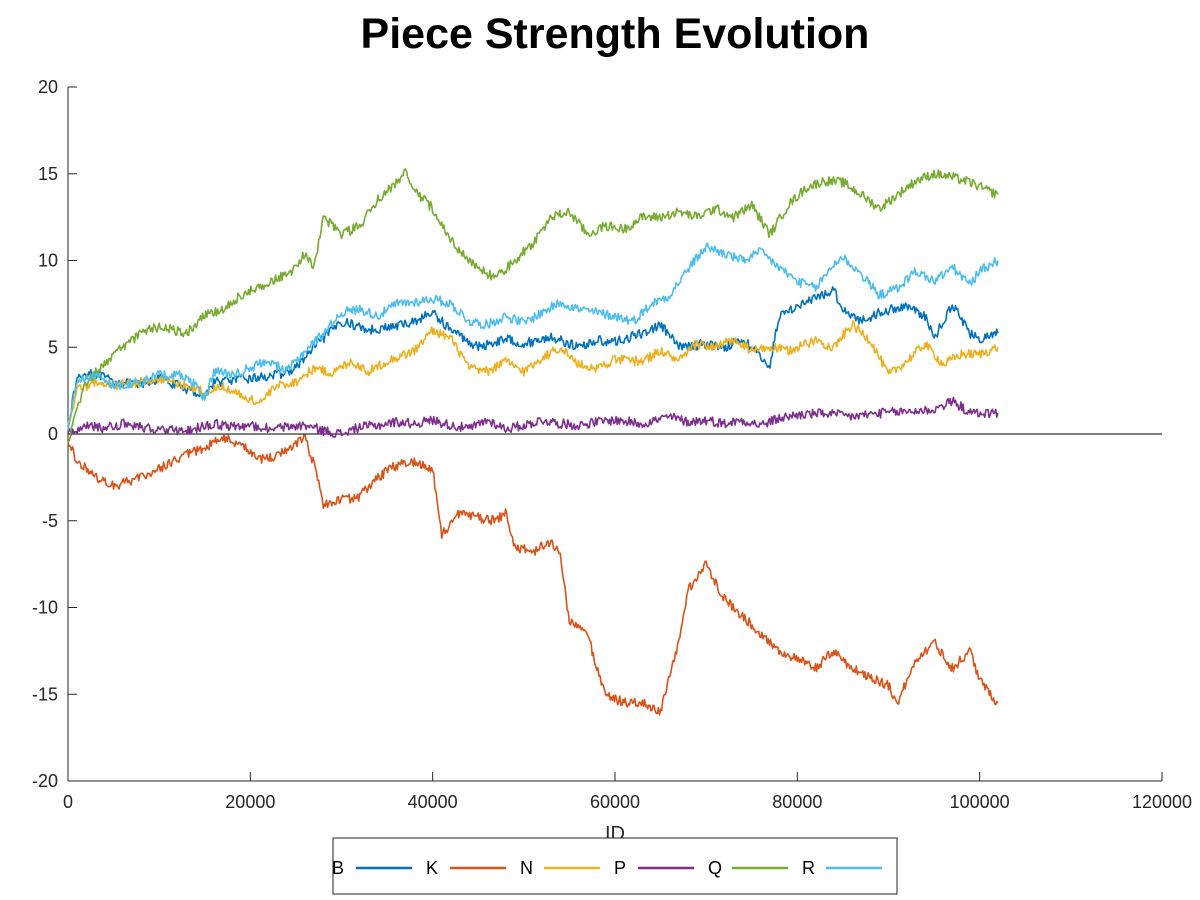 Image resolution: width=1200 pixels, height=900 pixels. I want to click on series-line-B, so click(533, 356).